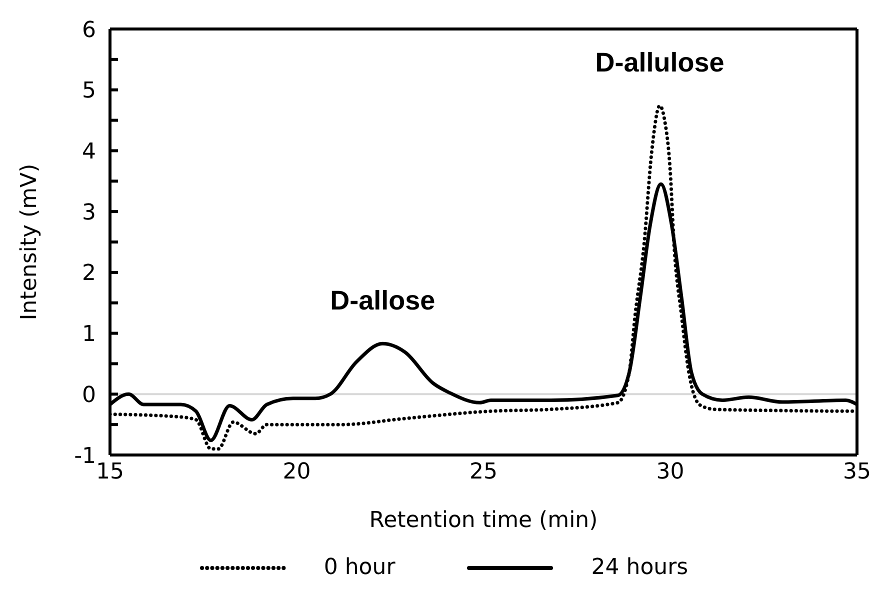 Image resolution: width=890 pixels, height=598 pixels. I want to click on y-tick-label: 4, so click(89, 152).